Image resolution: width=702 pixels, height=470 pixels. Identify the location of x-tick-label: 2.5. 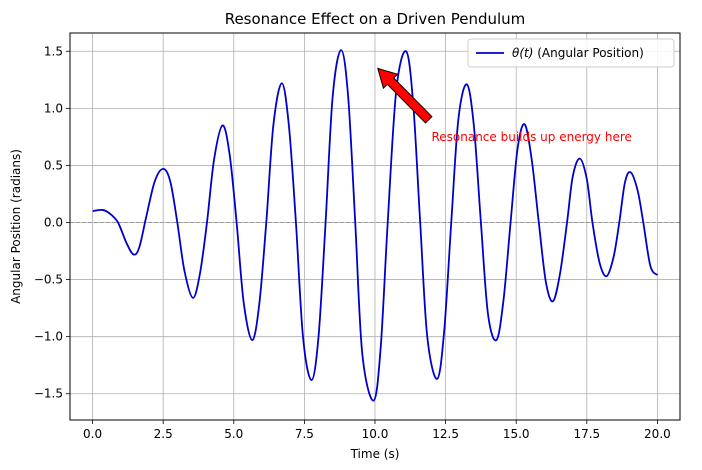
(163, 434).